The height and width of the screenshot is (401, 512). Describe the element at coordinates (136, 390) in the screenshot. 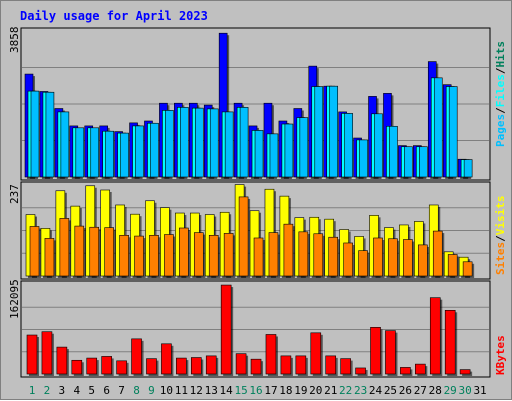

I see `x-label-8: 8` at that location.